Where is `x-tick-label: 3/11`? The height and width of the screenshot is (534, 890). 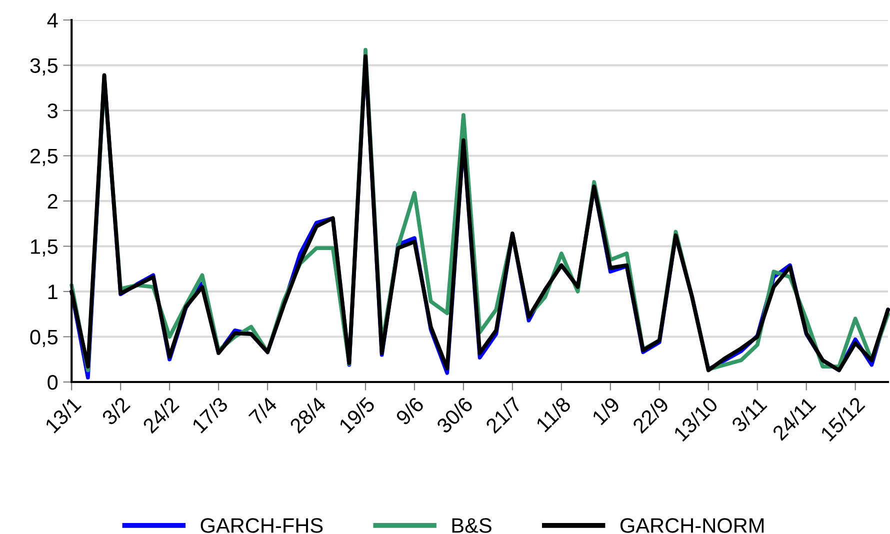
x-tick-label: 3/11 is located at coordinates (749, 415).